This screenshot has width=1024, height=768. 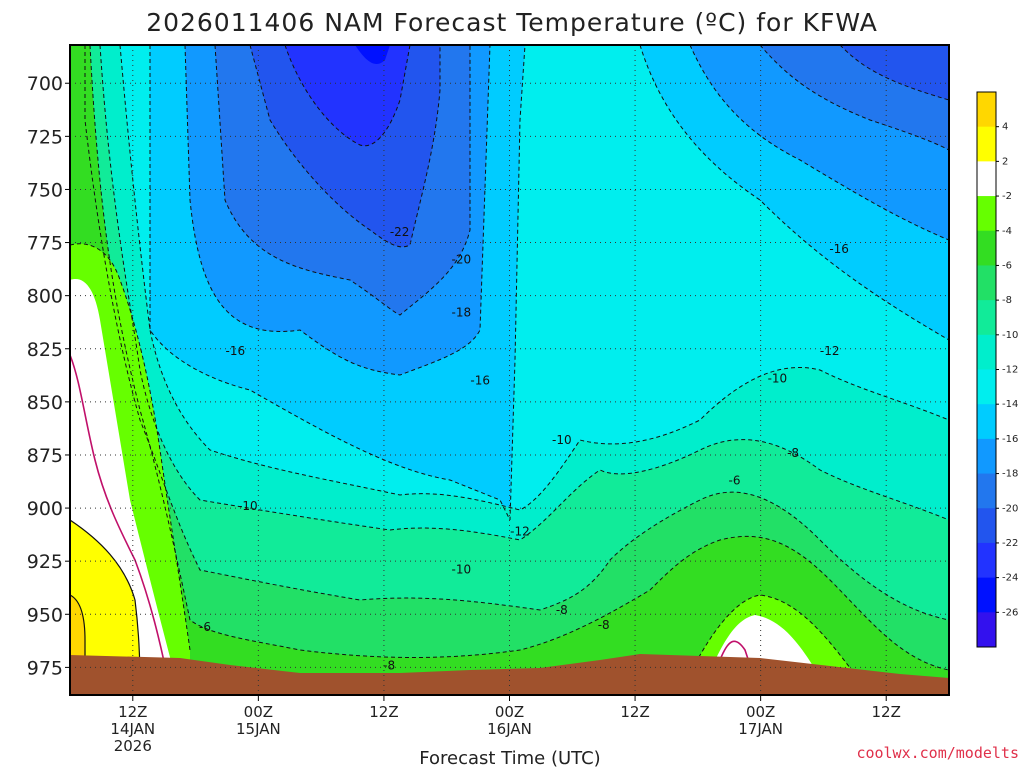 What do you see at coordinates (1010, 335) in the screenshot?
I see `colorbar-label: -10` at bounding box center [1010, 335].